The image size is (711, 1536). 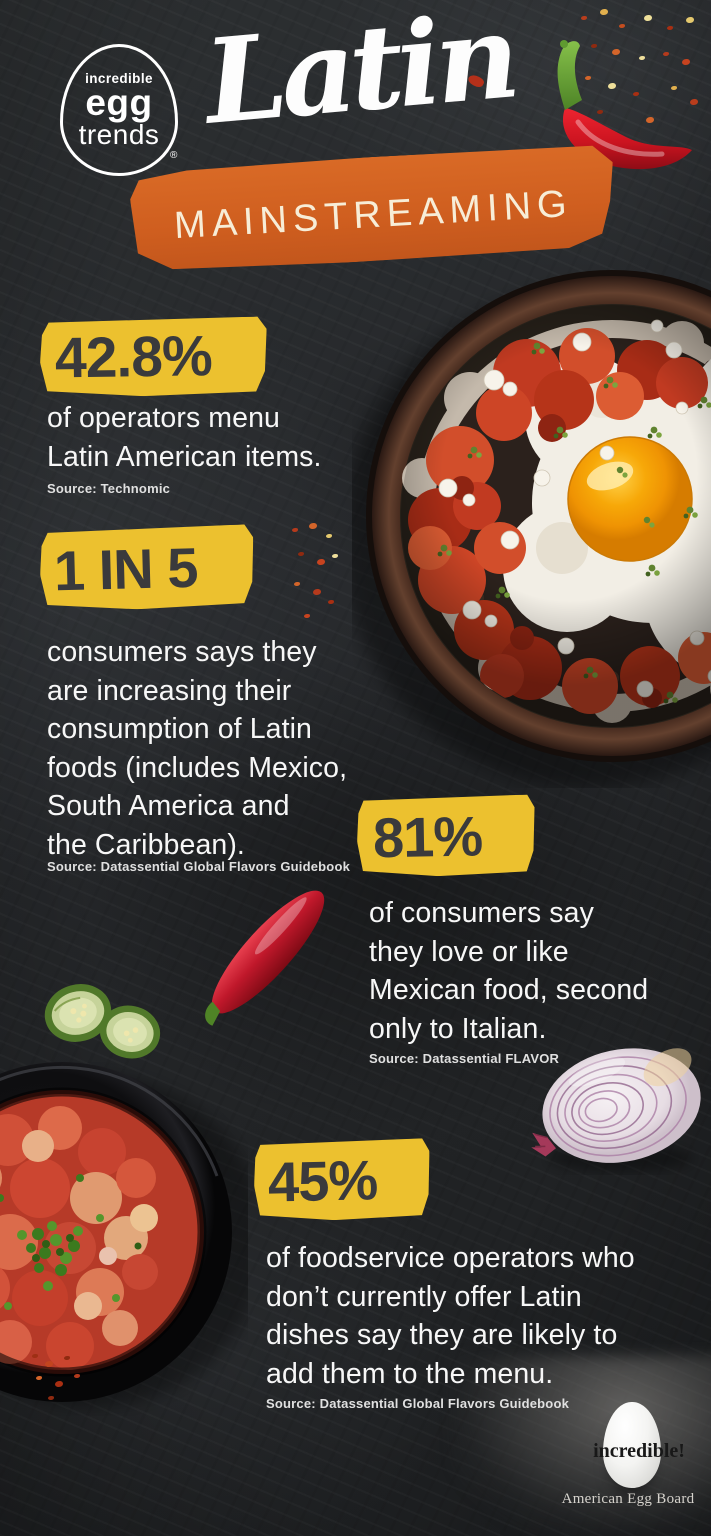 What do you see at coordinates (342, 1180) in the screenshot?
I see `stat-value-4: 45%` at bounding box center [342, 1180].